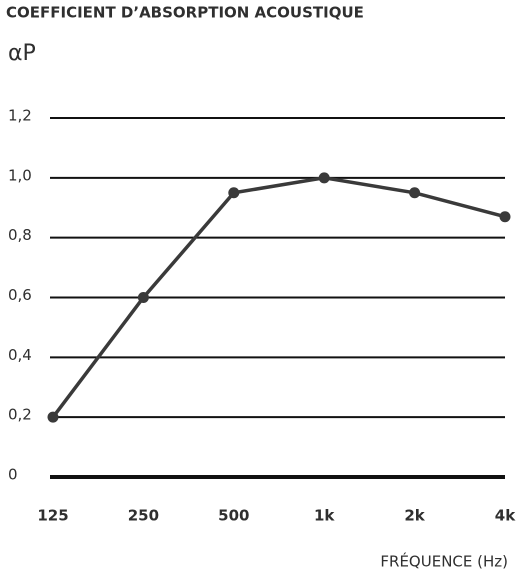 This screenshot has width=518, height=574. I want to click on y-tick-label: 0,6, so click(20, 295).